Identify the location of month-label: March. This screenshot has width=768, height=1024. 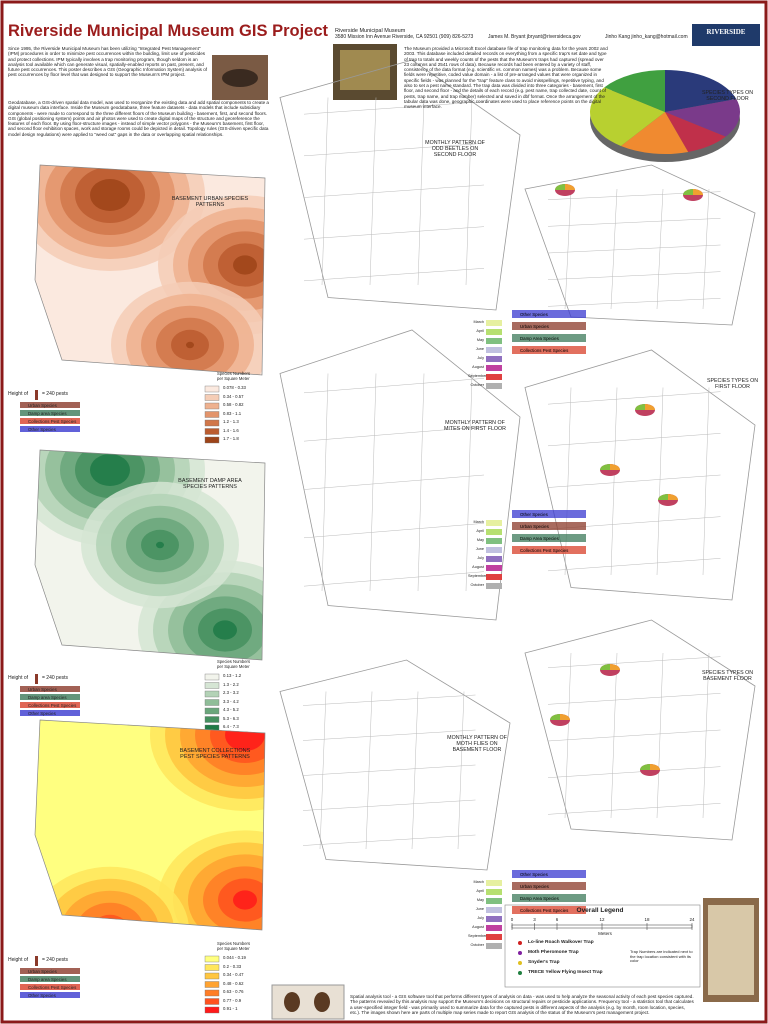
(478, 882).